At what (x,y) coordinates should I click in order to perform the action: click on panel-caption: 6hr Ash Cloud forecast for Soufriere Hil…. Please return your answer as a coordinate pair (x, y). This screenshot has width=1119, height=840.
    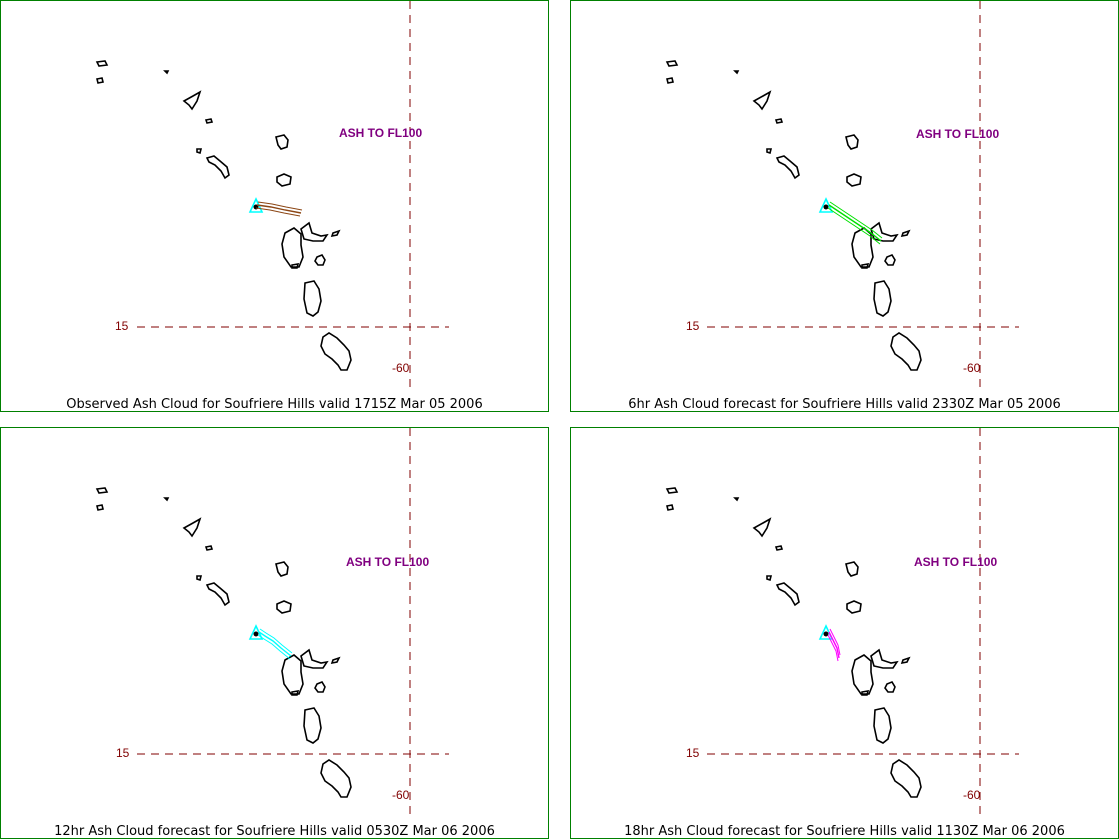
    Looking at the image, I should click on (844, 404).